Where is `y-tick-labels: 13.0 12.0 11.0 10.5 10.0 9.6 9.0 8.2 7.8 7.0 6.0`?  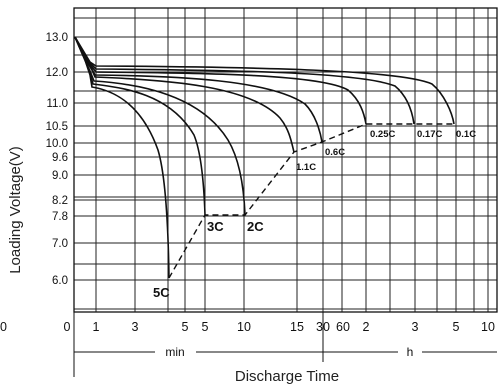
y-tick-labels: 13.0 12.0 11.0 10.5 10.0 9.6 9.0 8.2 7.8 7.0 6.0 is located at coordinates (57, 159).